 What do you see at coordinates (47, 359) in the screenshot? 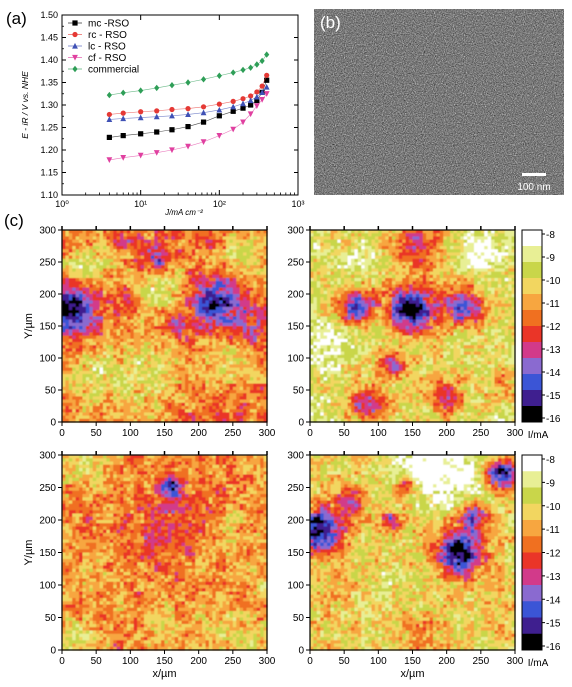
I see `y-tick-label: 100` at bounding box center [47, 359].